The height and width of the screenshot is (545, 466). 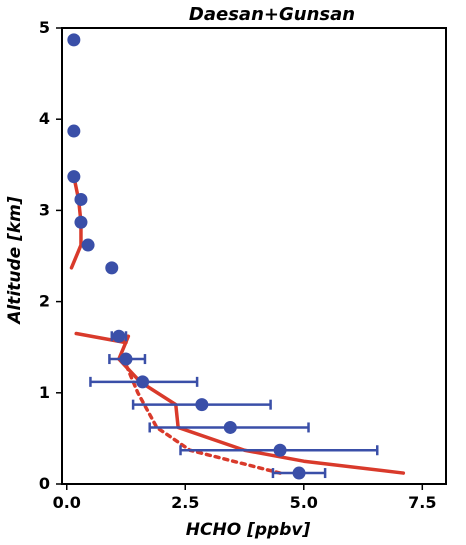 I want to click on y-tick-label: 1, so click(x=44, y=392).